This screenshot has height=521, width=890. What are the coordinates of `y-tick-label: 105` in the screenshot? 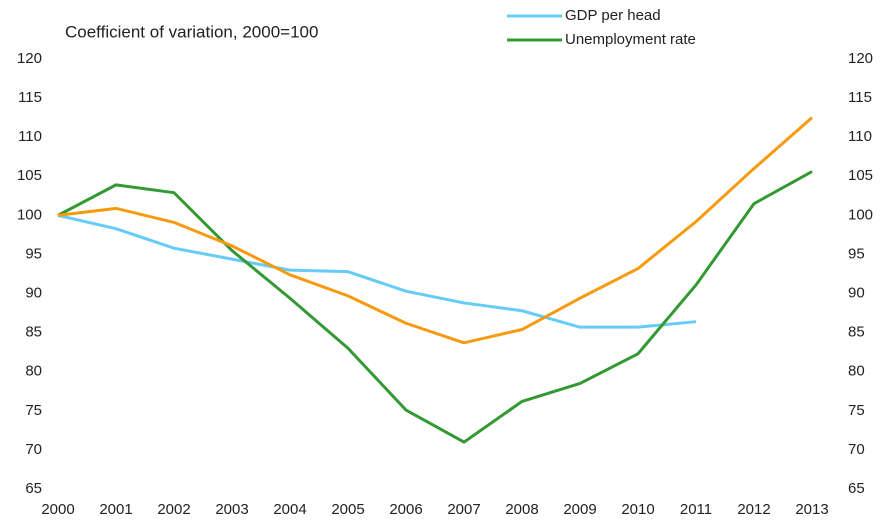 It's located at (29, 175).